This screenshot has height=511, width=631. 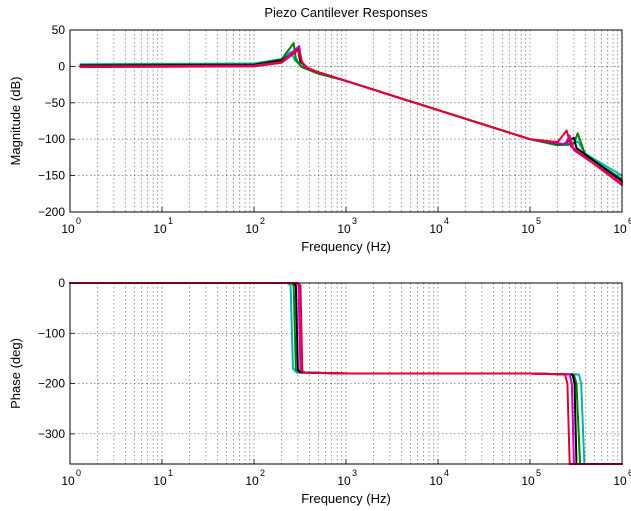 What do you see at coordinates (15, 373) in the screenshot?
I see `y-axis-label: Phase (deg)` at bounding box center [15, 373].